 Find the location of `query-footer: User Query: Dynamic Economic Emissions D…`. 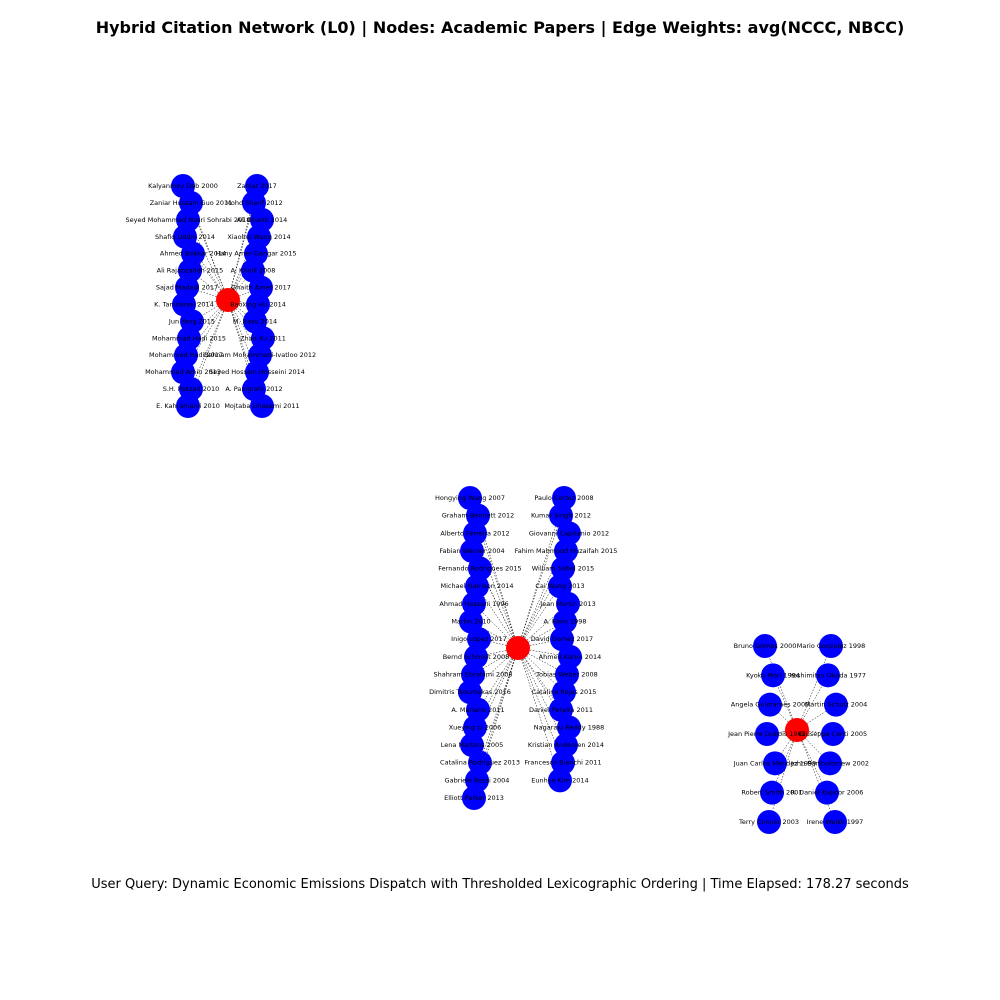

query-footer: User Query: Dynamic Economic Emissions D… is located at coordinates (500, 884).